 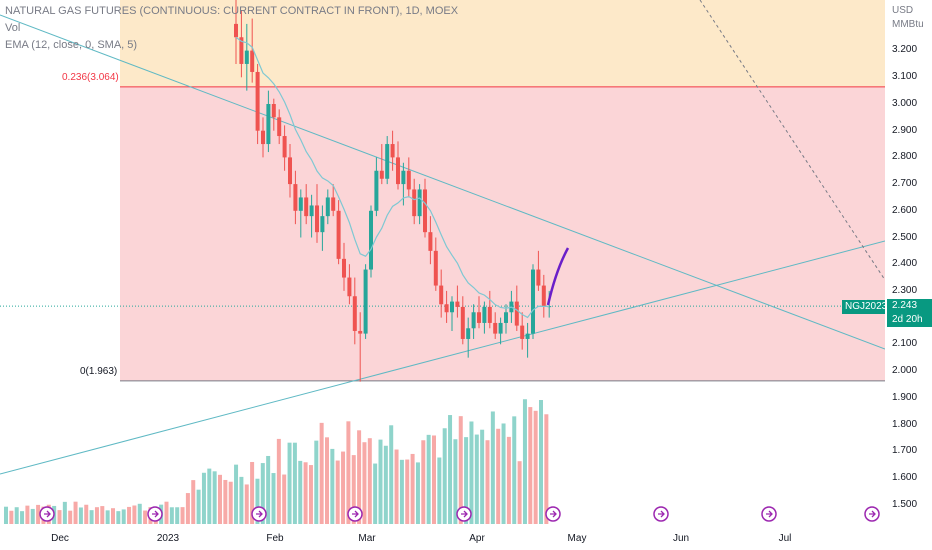 What do you see at coordinates (275, 538) in the screenshot?
I see `time-tick: Feb` at bounding box center [275, 538].